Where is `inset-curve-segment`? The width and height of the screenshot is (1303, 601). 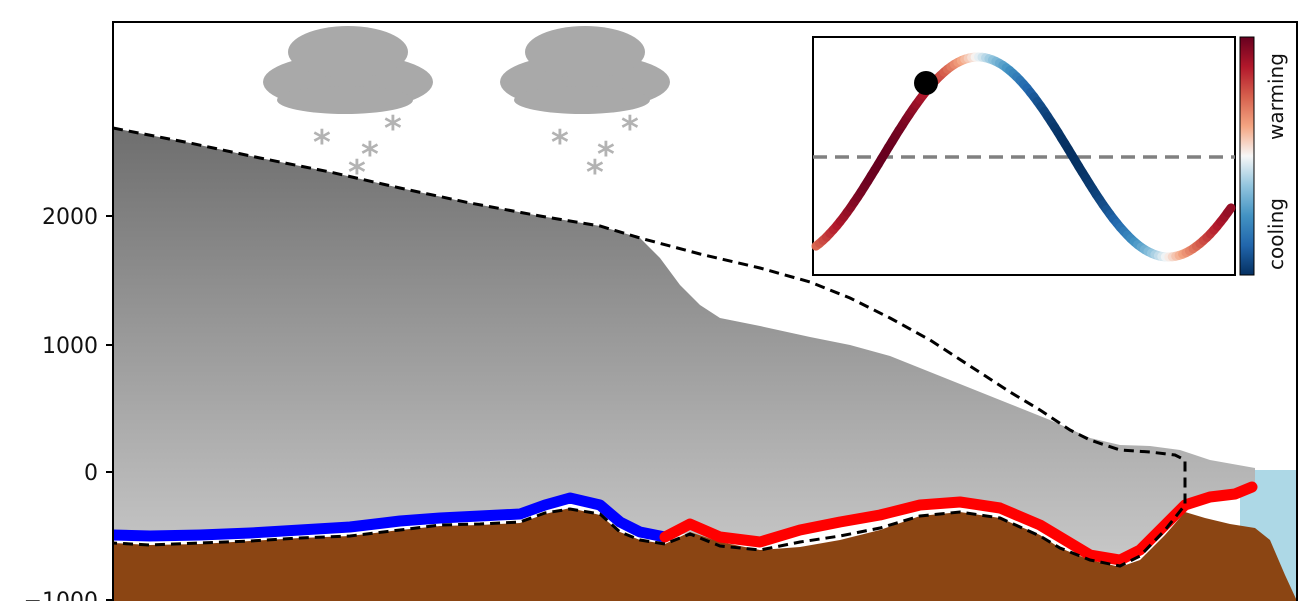
inset-curve-segment is located at coordinates (1229, 210).